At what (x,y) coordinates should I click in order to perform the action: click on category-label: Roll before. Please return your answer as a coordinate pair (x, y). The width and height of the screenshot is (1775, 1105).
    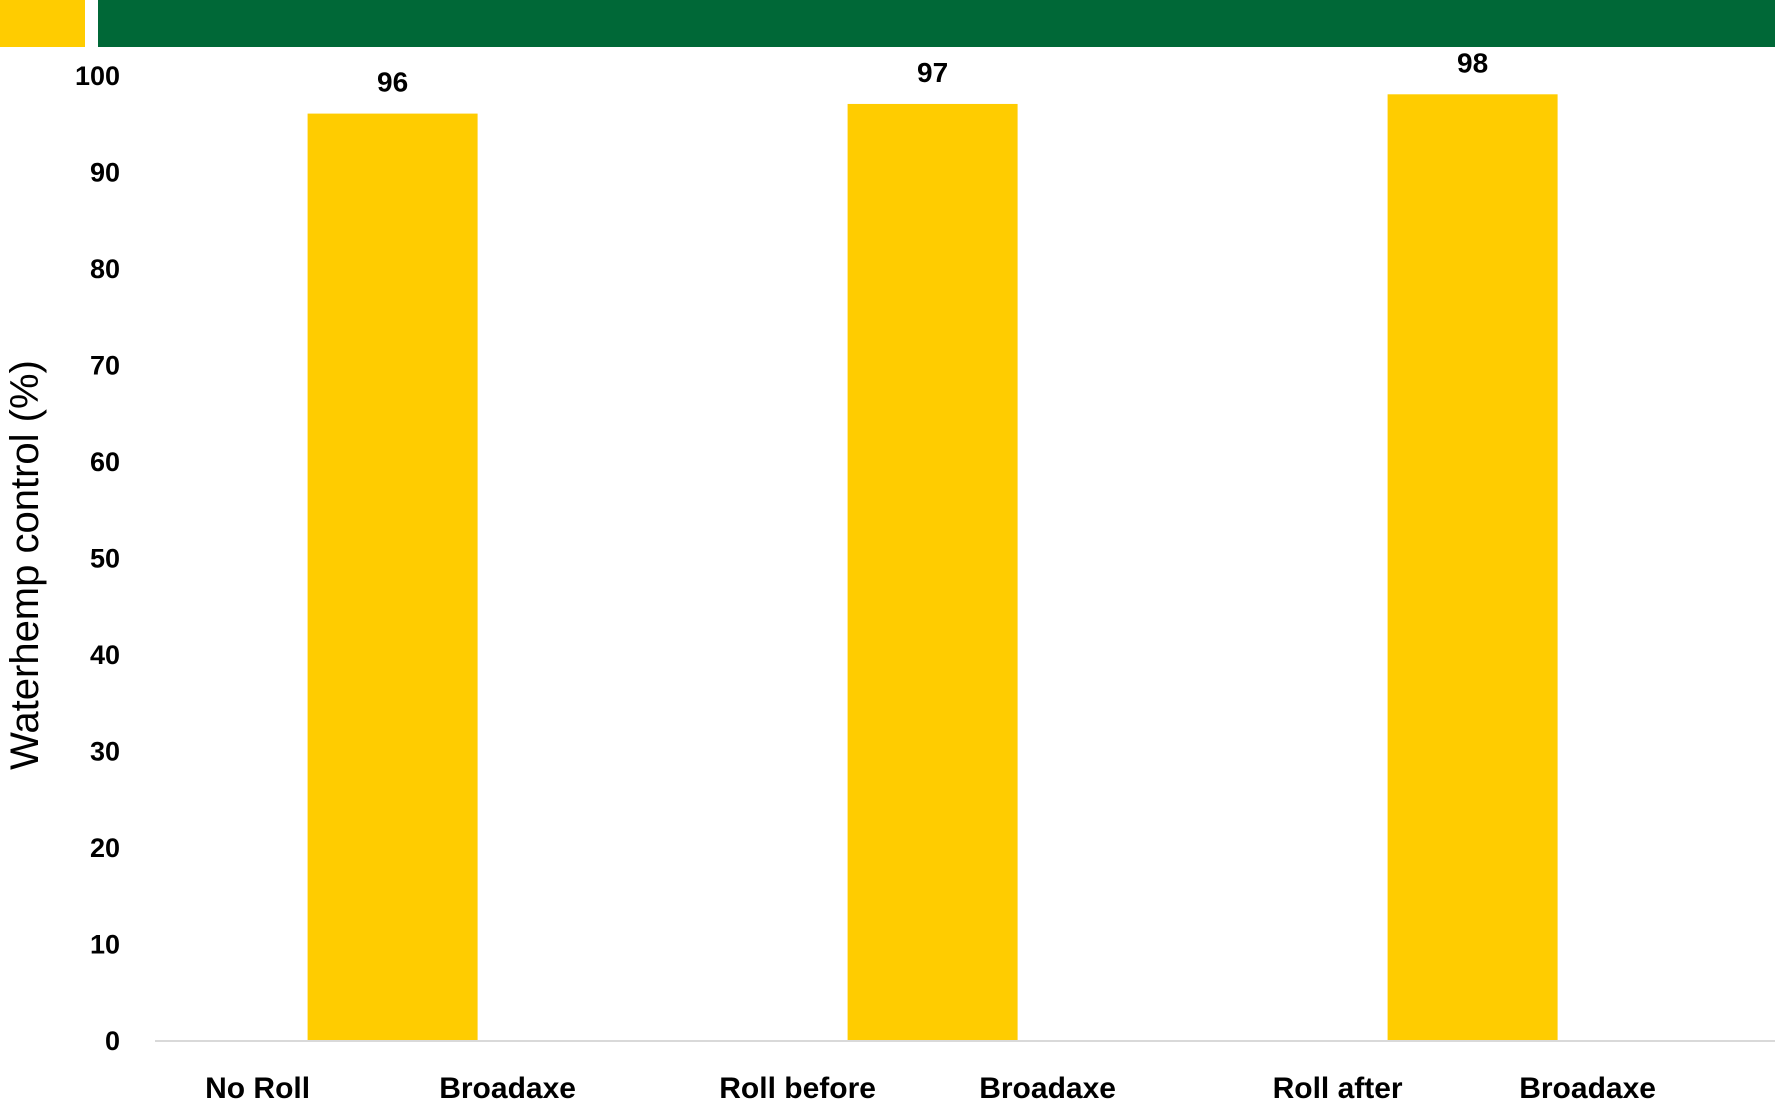
    Looking at the image, I should click on (797, 1088).